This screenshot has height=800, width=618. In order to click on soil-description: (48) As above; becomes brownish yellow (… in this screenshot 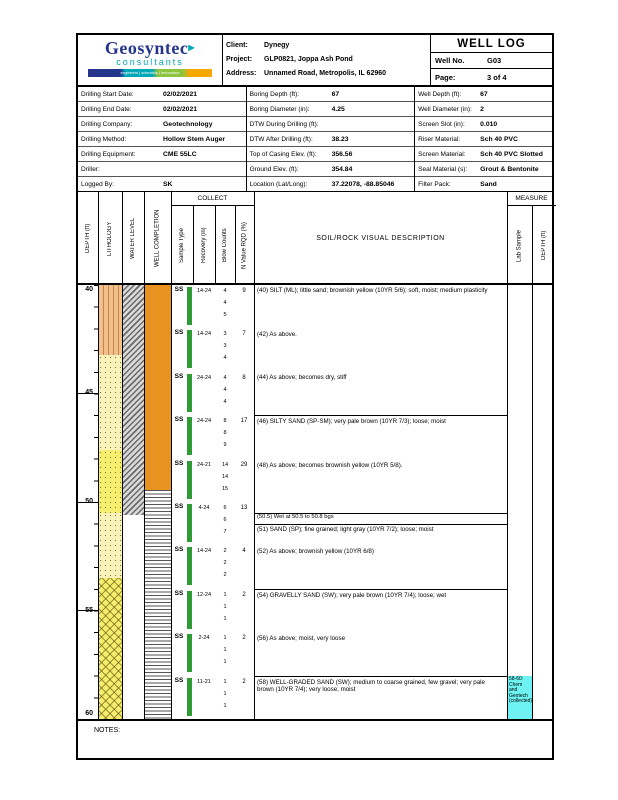, I will do `click(330, 465)`.